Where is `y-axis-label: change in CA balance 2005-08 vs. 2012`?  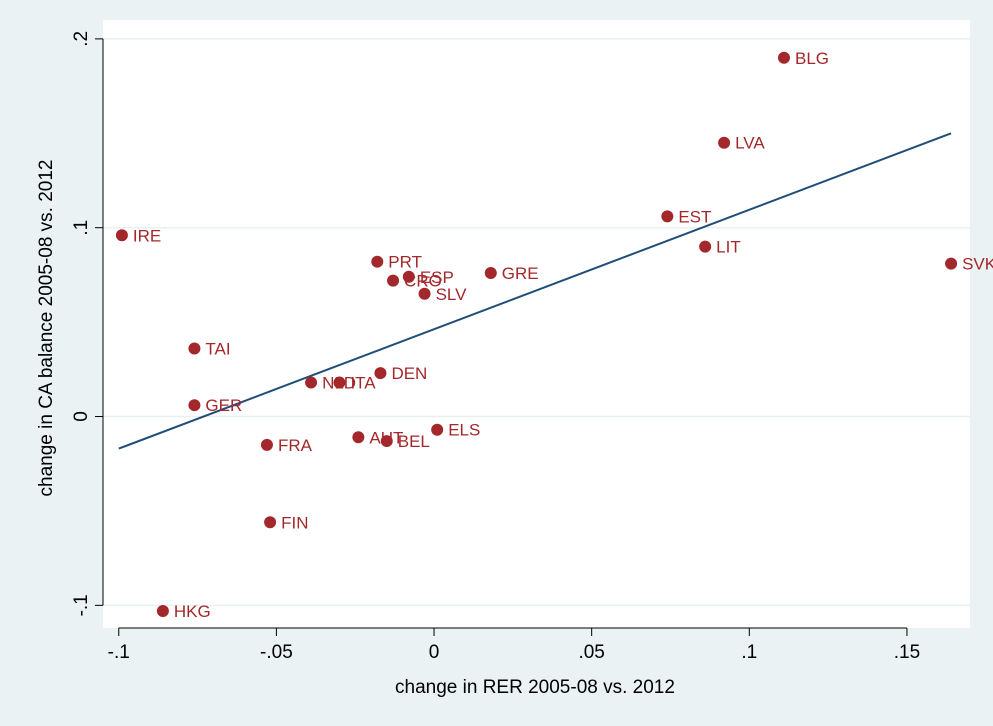
y-axis-label: change in CA balance 2005-08 vs. 2012 is located at coordinates (46, 328).